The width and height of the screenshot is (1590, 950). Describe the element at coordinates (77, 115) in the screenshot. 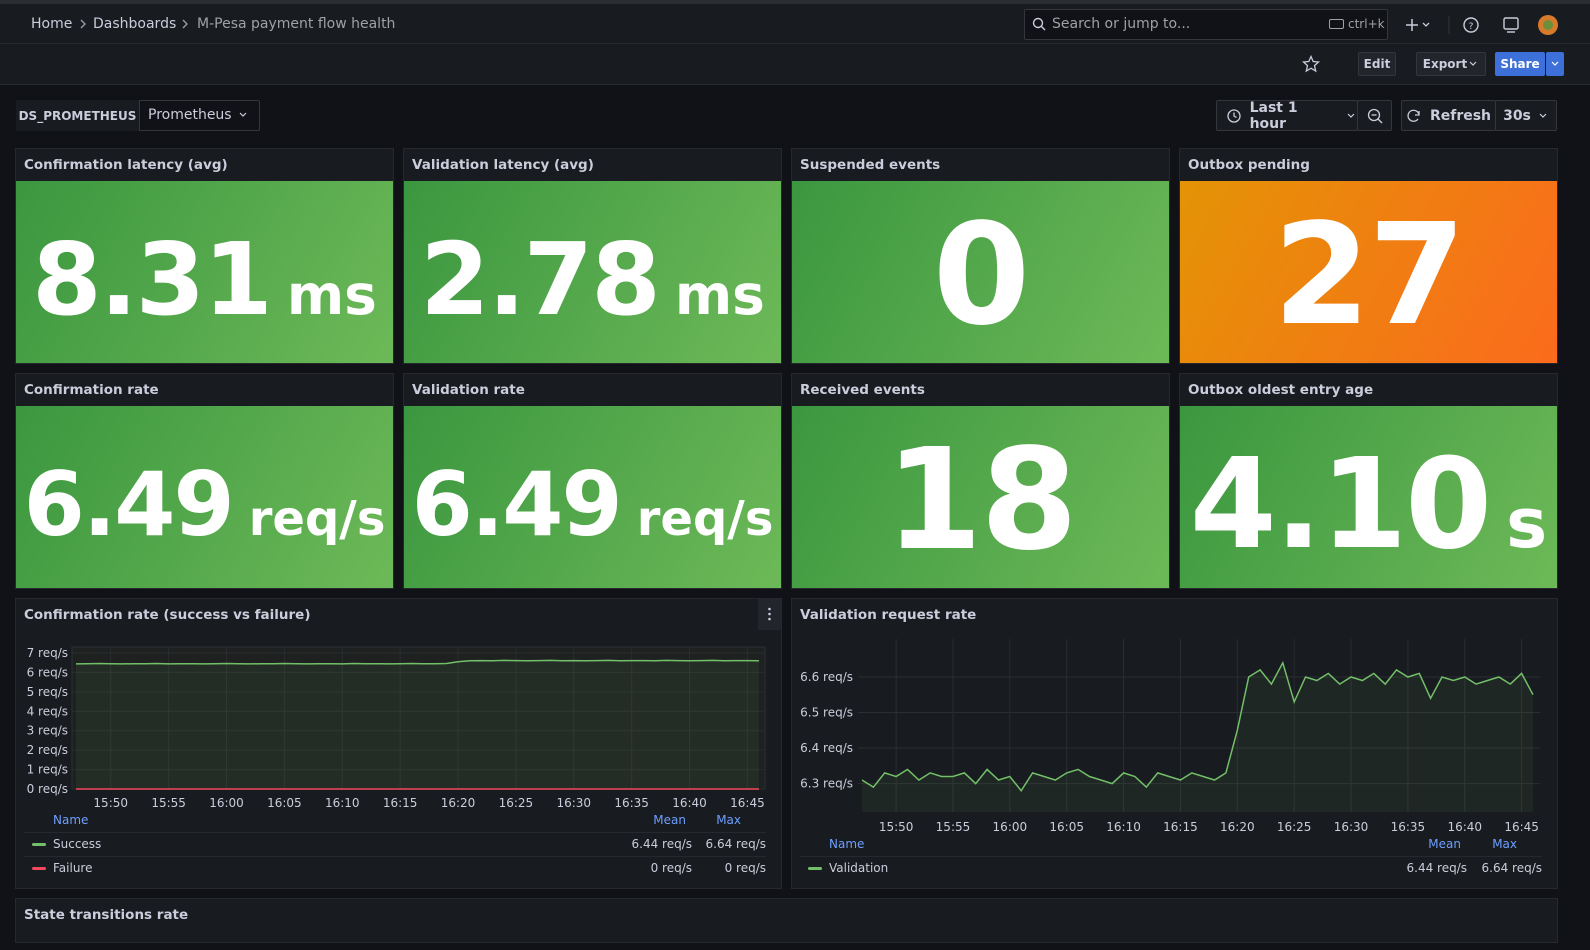

I see `variable-label-text: DS_PROMETHEUS` at that location.